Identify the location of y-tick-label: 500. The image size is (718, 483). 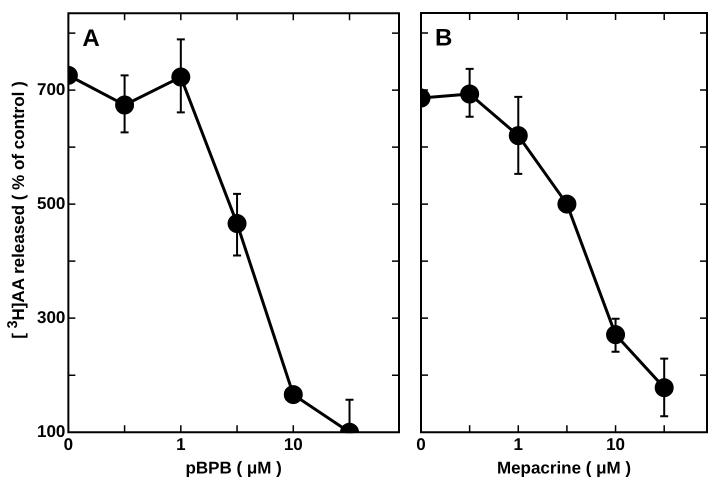
(51, 203).